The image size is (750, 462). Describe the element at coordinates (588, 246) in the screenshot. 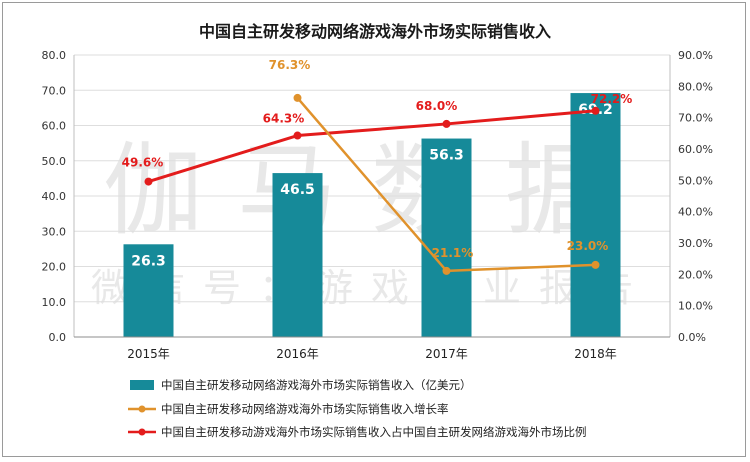

I see `growth-value-label: 23.0%` at that location.